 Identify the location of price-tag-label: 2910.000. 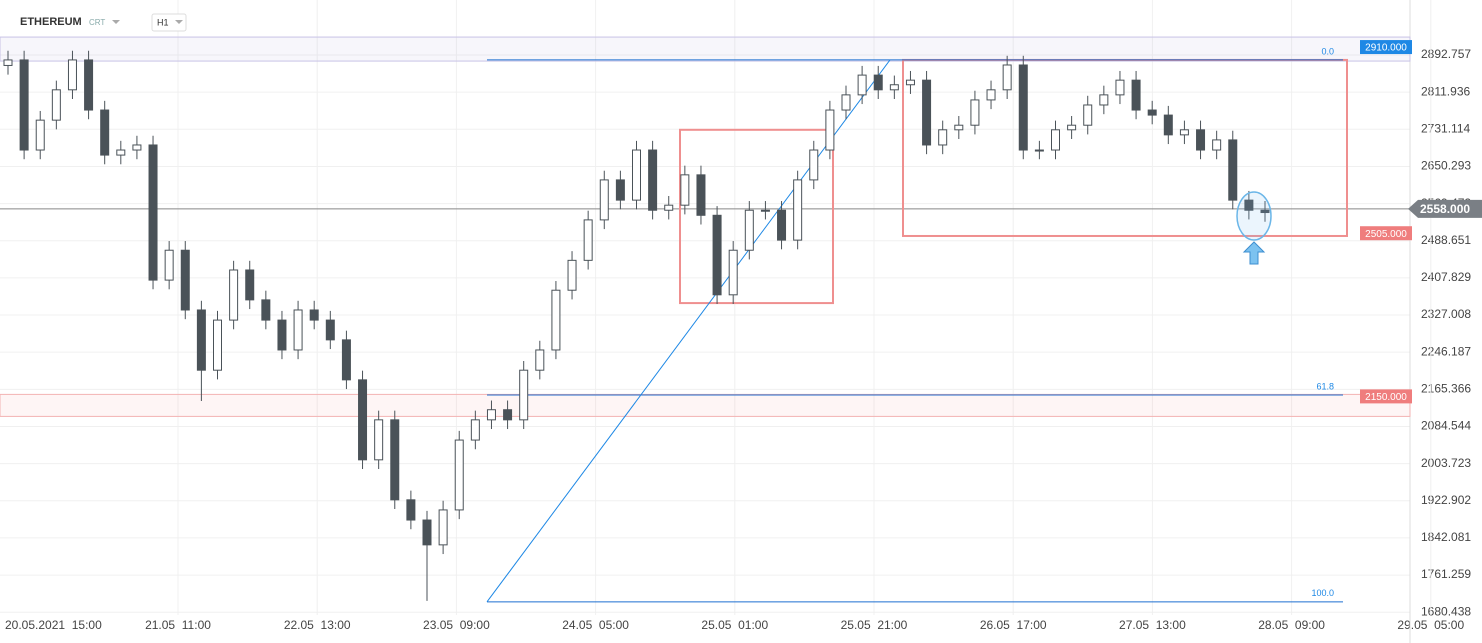
(1386, 48).